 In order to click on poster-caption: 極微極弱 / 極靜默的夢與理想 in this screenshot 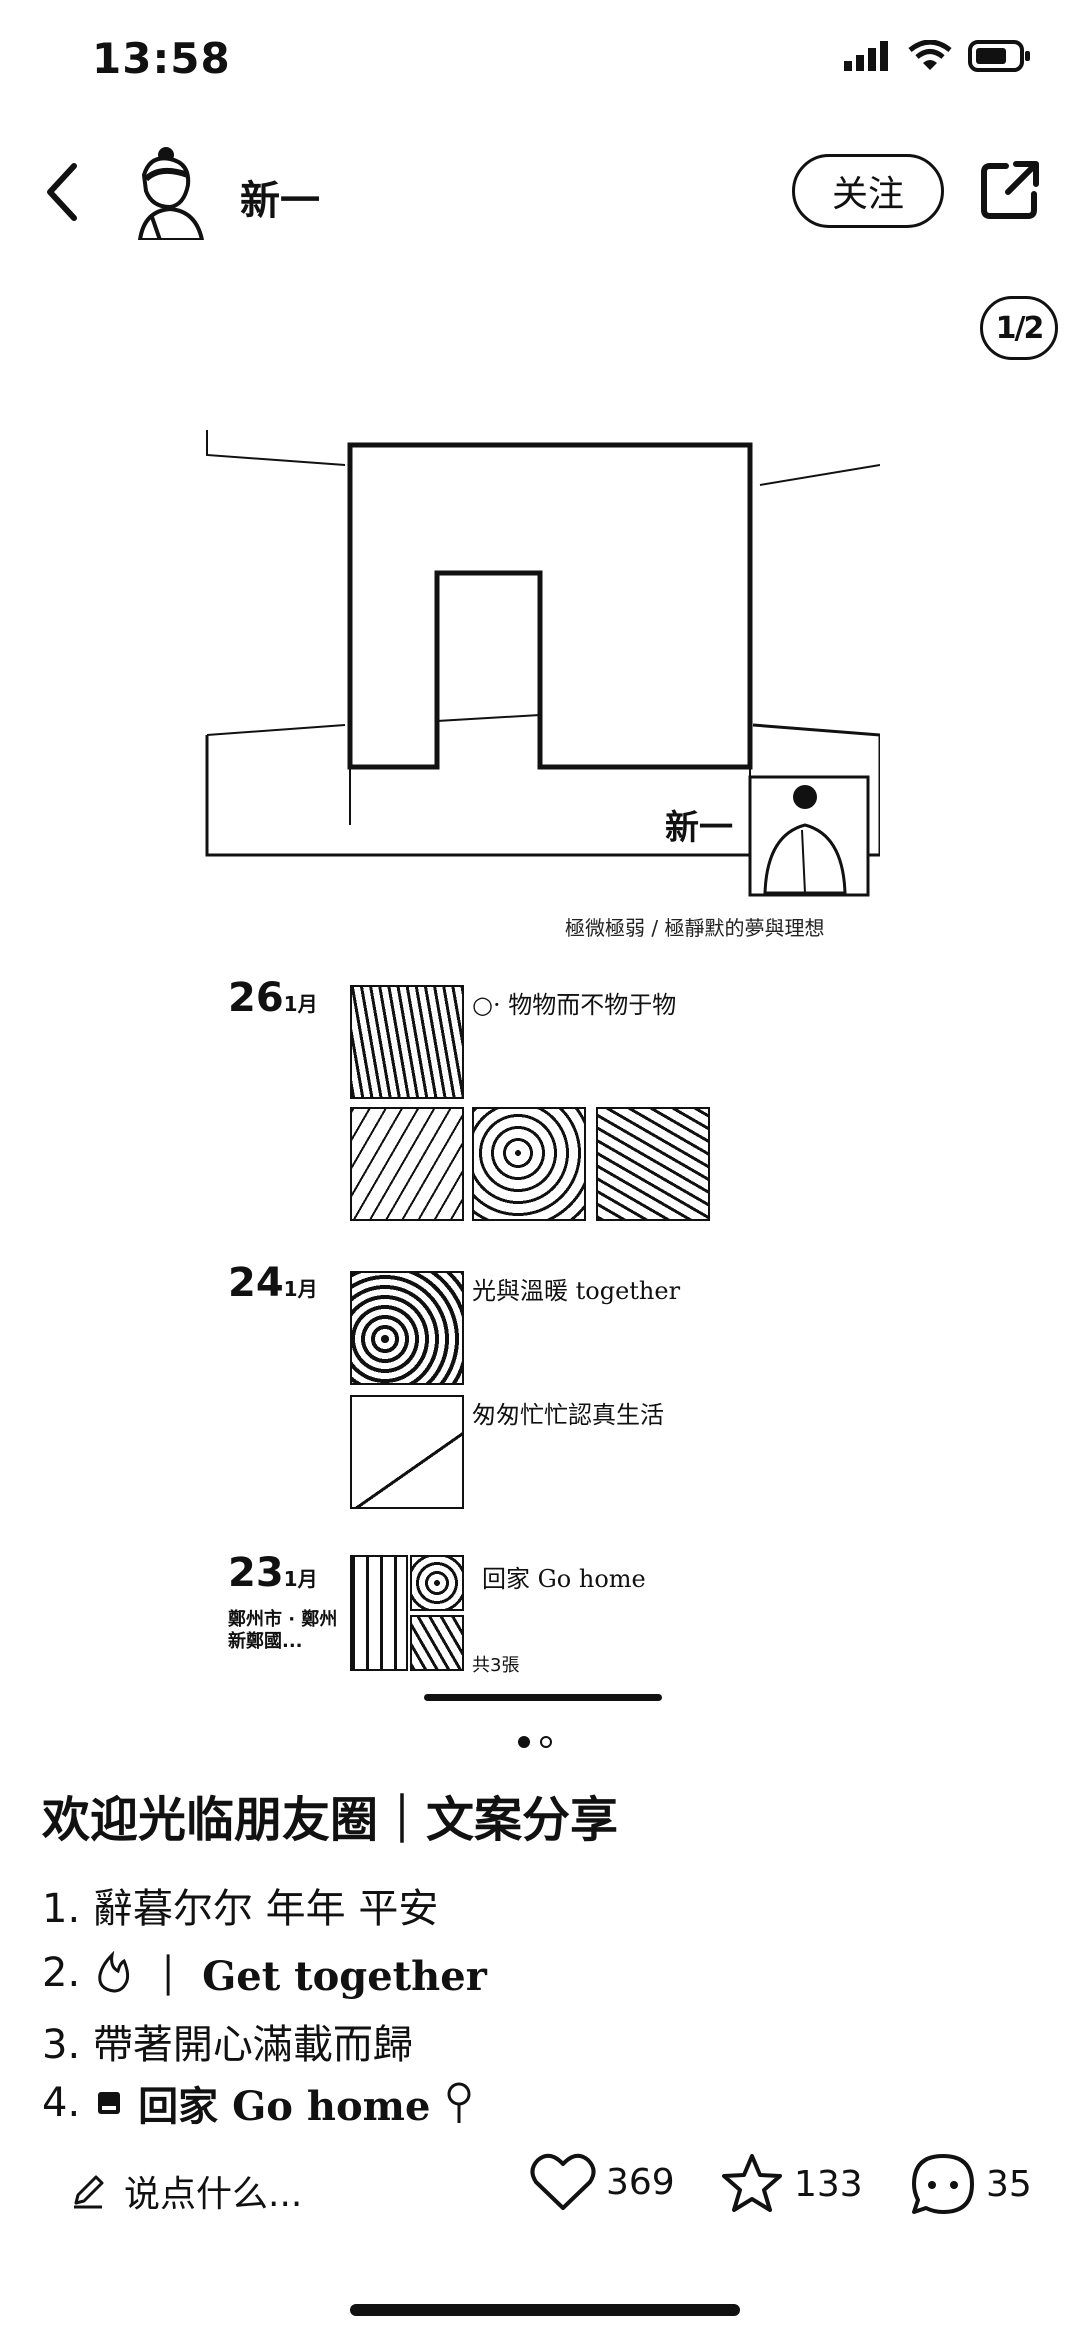, I will do `click(695, 928)`.